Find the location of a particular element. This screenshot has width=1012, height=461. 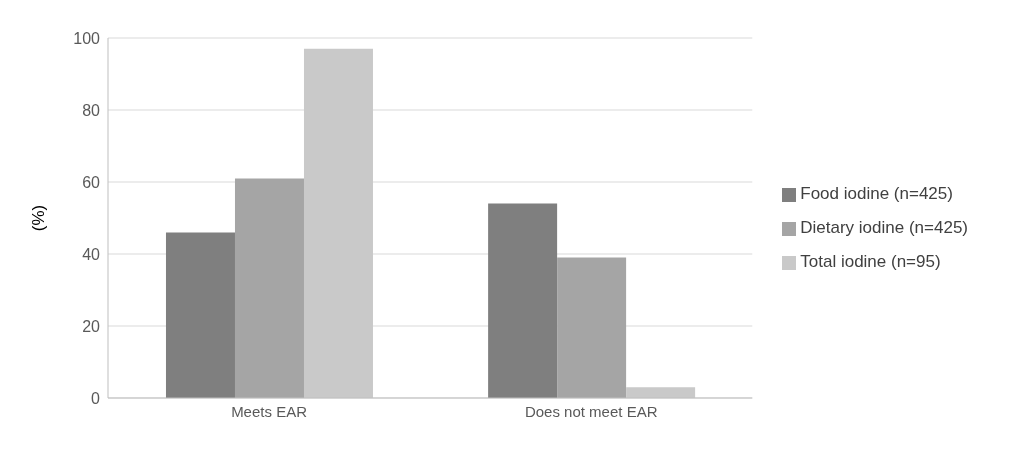

legend-label: Food iodine (n=425) is located at coordinates (876, 193).